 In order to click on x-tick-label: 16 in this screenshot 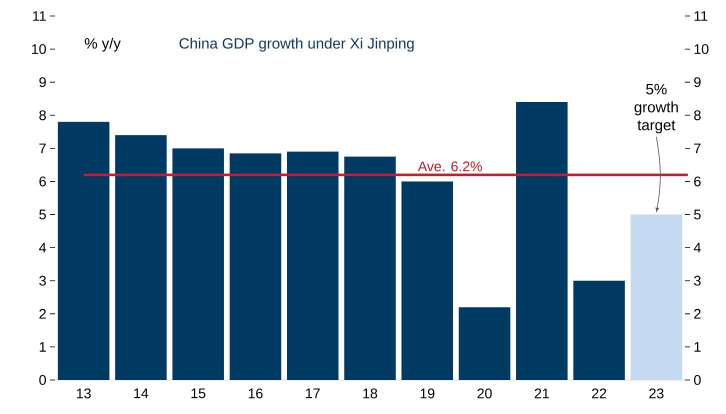, I will do `click(255, 393)`.